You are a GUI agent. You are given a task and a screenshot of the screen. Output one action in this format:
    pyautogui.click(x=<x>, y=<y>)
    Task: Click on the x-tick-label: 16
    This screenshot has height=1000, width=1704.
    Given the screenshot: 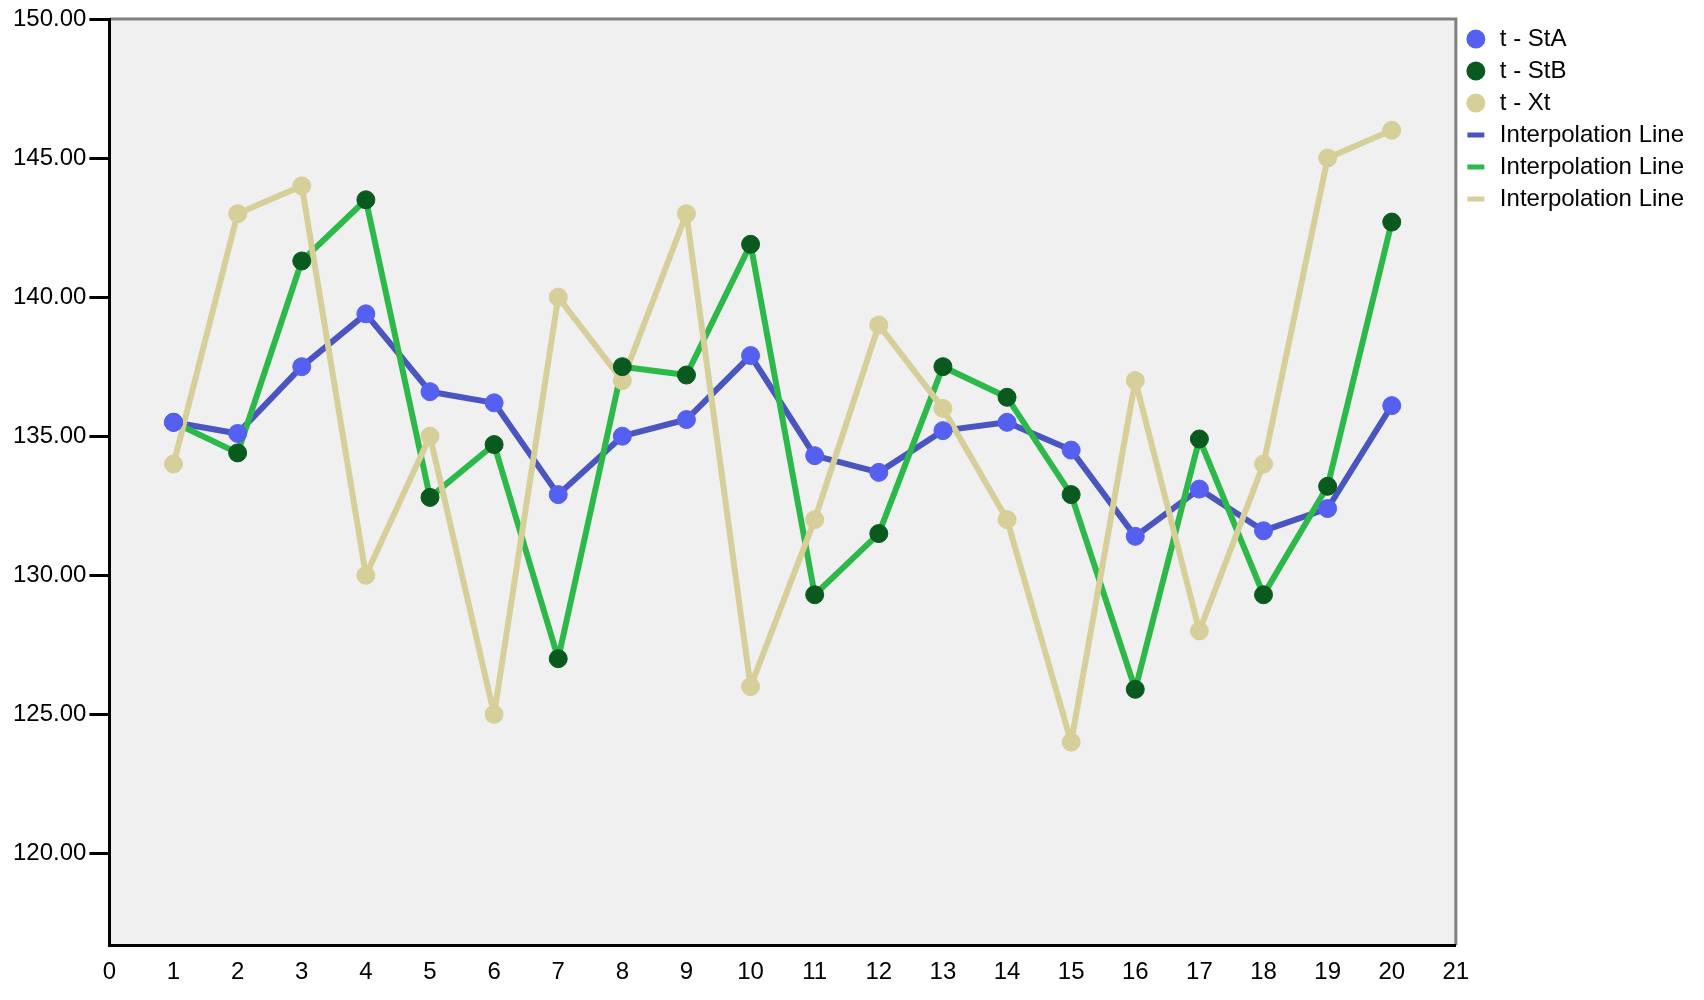 What is the action you would take?
    pyautogui.click(x=1135, y=971)
    